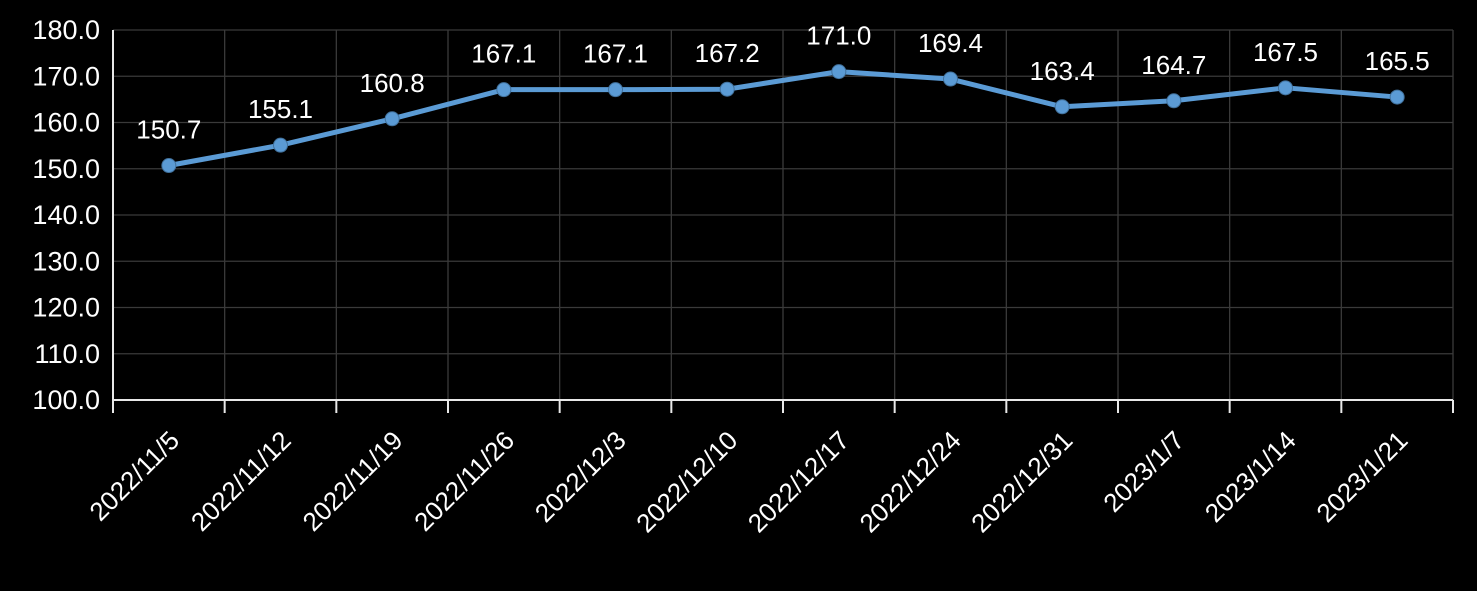  Describe the element at coordinates (950, 43) in the screenshot. I see `data-label: 169.4` at that location.